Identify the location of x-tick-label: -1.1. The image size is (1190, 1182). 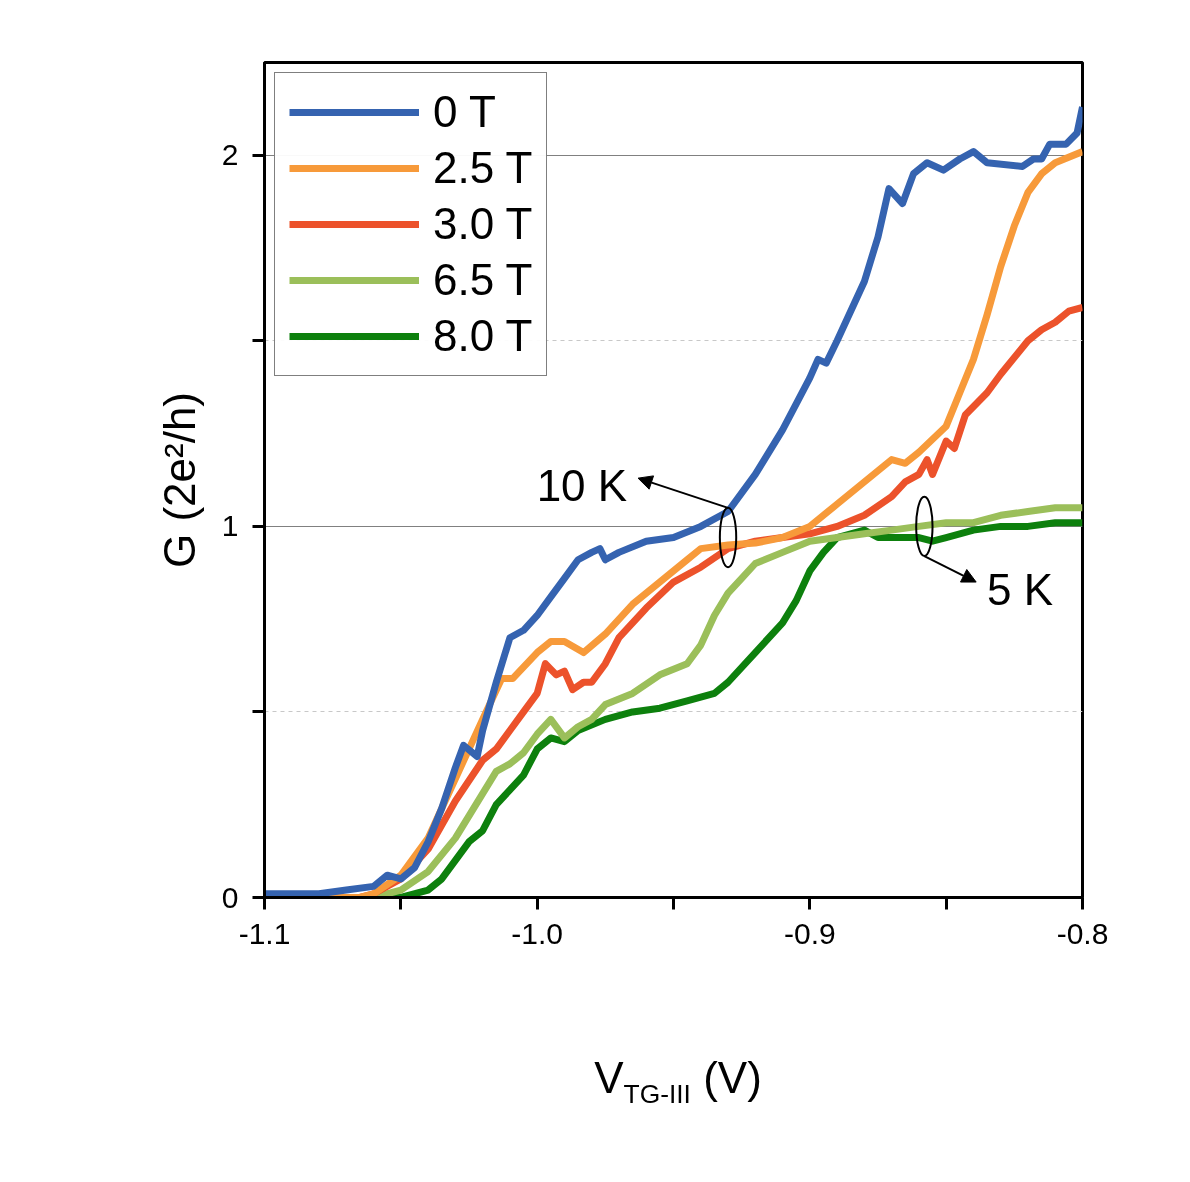
(264, 933).